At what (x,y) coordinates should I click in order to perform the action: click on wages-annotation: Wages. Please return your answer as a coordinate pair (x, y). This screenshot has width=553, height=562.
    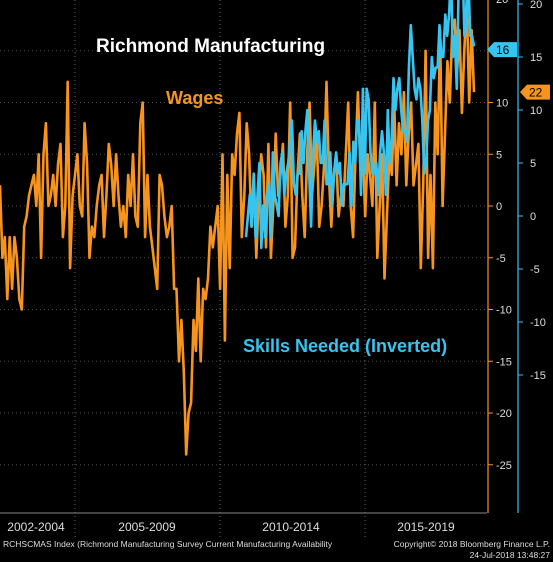
    Looking at the image, I should click on (194, 98).